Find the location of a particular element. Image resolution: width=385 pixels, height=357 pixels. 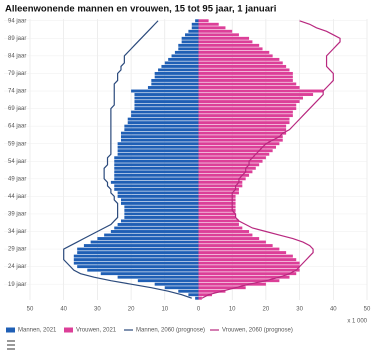

y-tick-label: 29 jaar is located at coordinates (17, 250).